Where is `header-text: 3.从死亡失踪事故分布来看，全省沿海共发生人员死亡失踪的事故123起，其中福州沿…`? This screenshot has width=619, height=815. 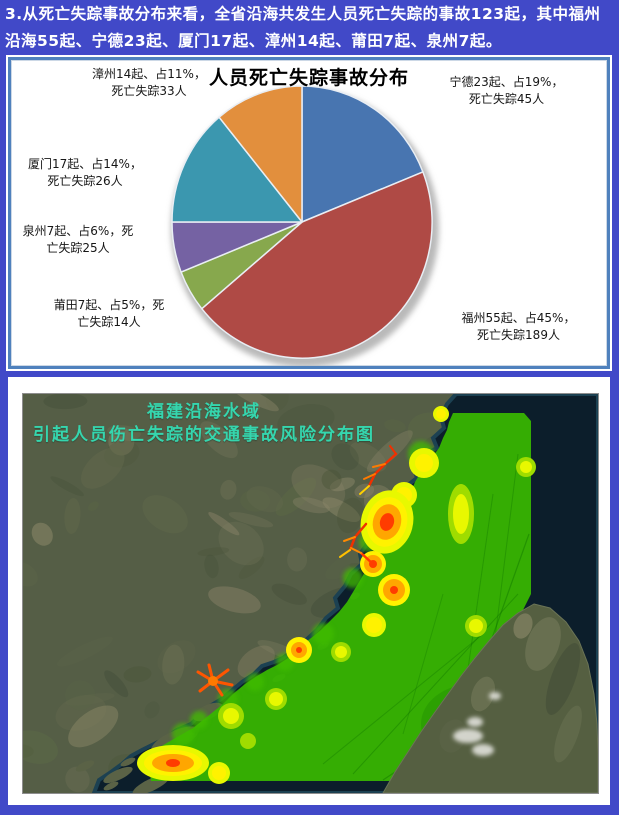 header-text: 3.从死亡失踪事故分布来看，全省沿海共发生人员死亡失踪的事故123起，其中福州沿… is located at coordinates (303, 27).